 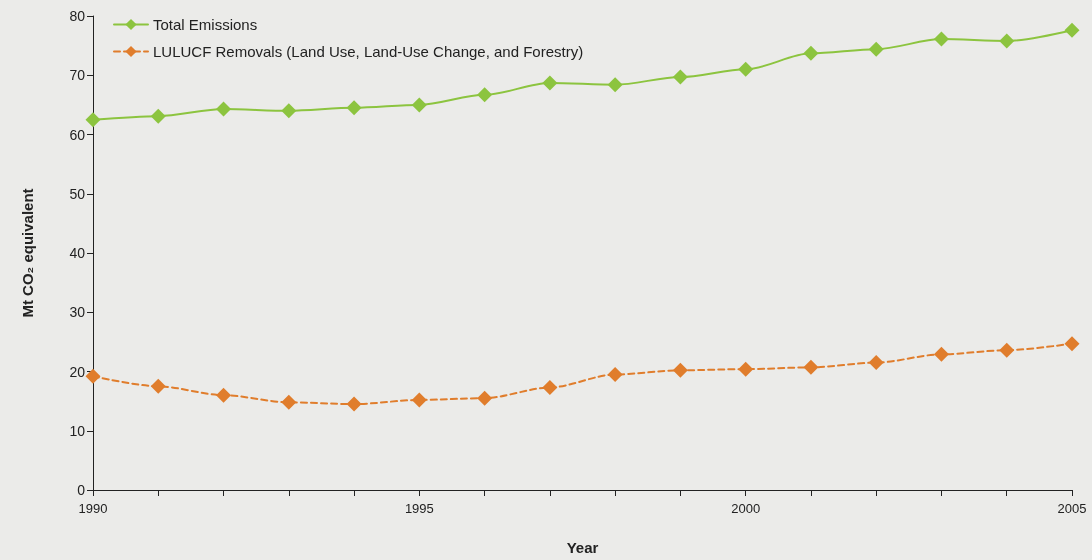 What do you see at coordinates (77, 253) in the screenshot?
I see `y-tick-label: 40` at bounding box center [77, 253].